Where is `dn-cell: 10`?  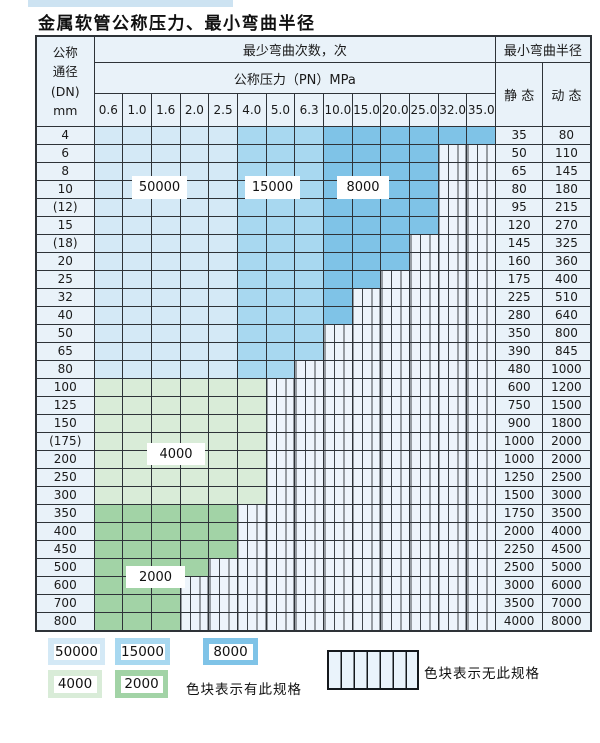 dn-cell: 10 is located at coordinates (65, 189).